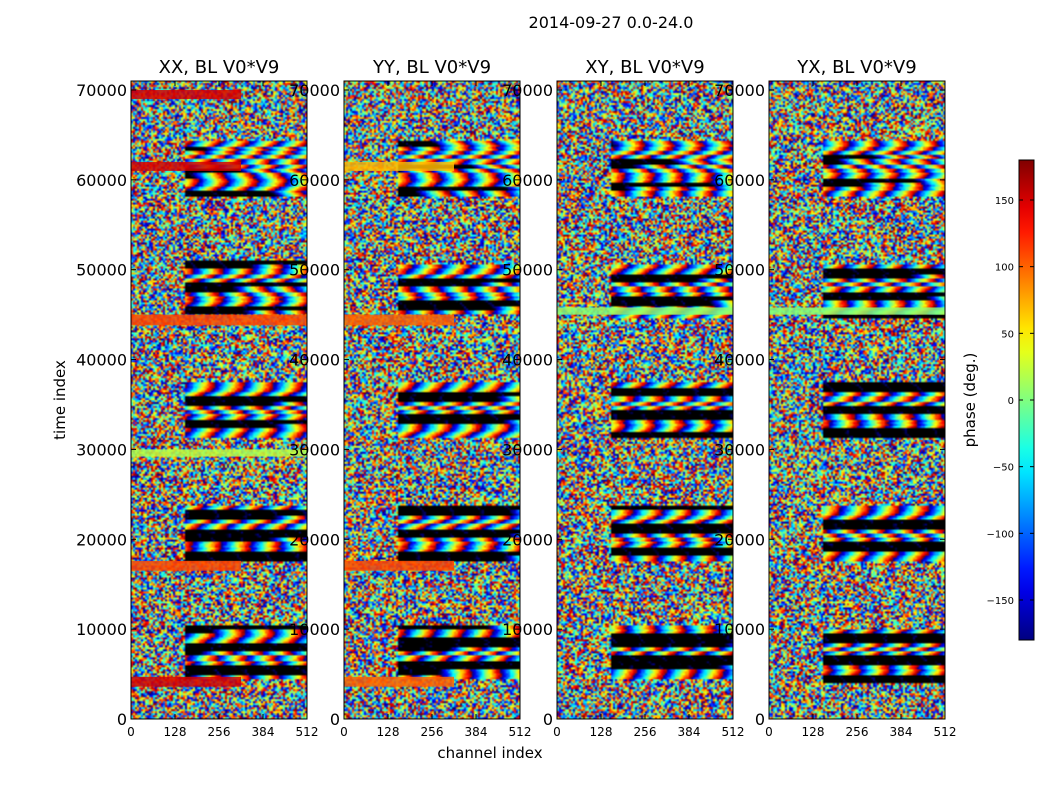 The height and width of the screenshot is (804, 1050). I want to click on panel-title: YX, BL V0*V9, so click(856, 67).